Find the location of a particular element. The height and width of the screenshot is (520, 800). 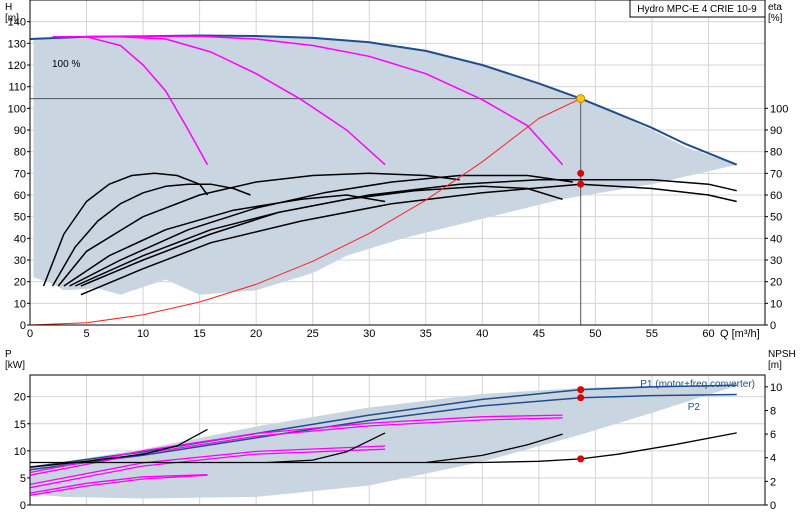

head-y-tick-label: 20 is located at coordinates (20, 283).